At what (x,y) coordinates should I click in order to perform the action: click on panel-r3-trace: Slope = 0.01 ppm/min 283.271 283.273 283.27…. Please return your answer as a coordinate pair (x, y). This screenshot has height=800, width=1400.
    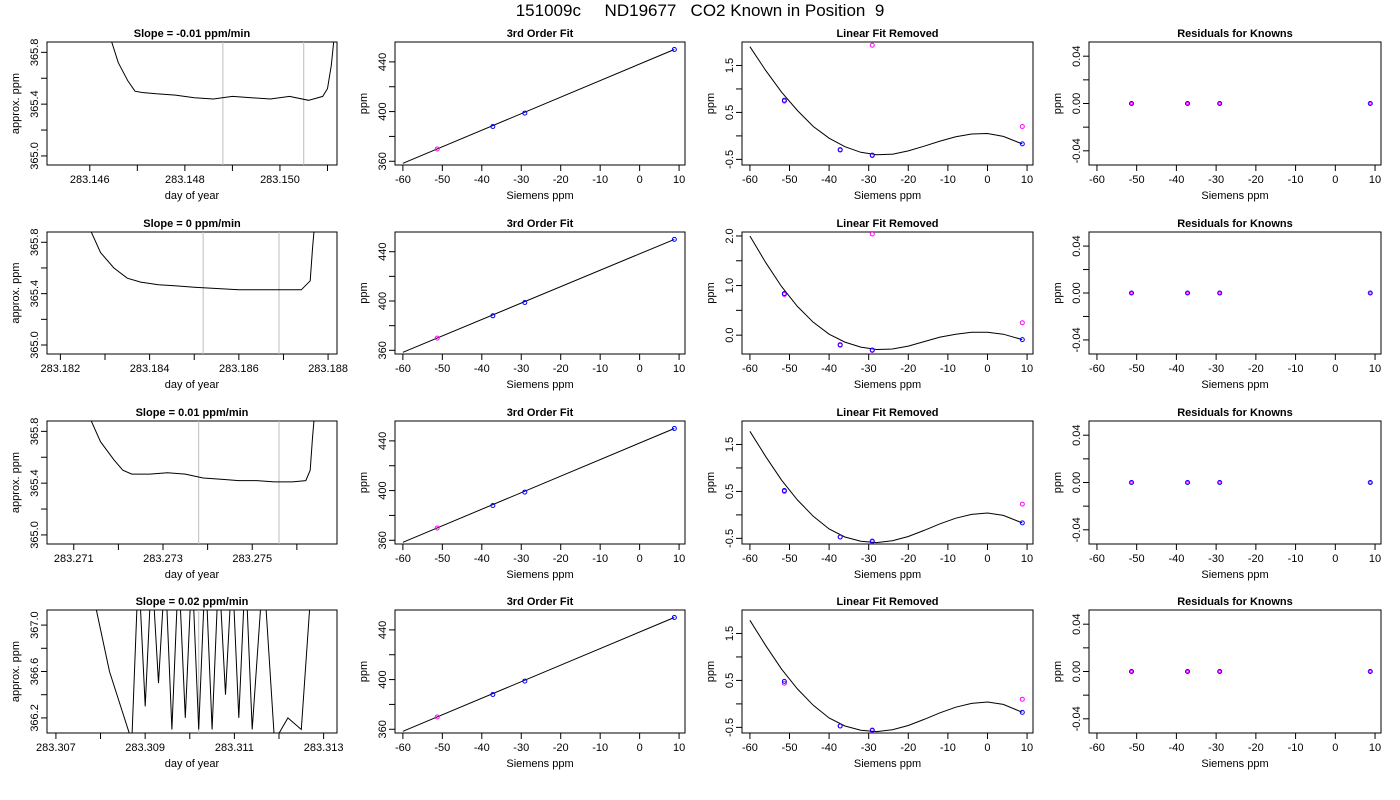
    Looking at the image, I should click on (174, 494).